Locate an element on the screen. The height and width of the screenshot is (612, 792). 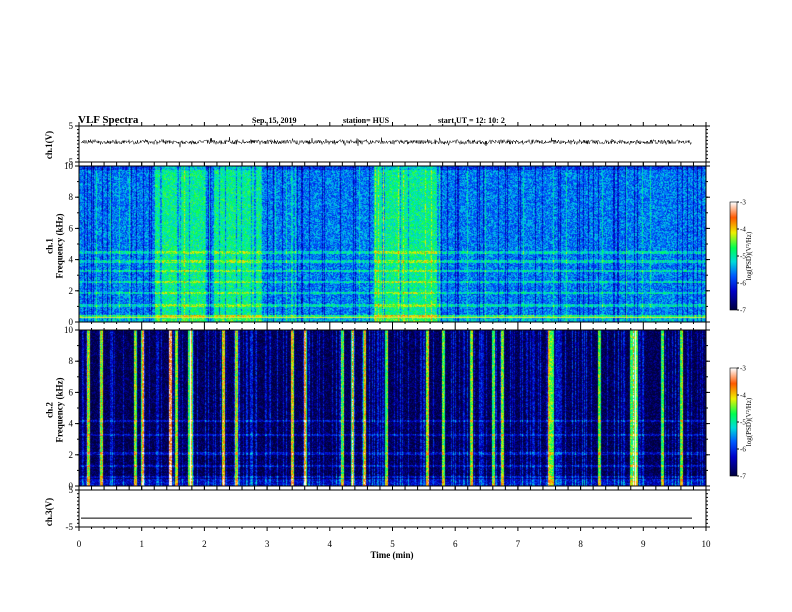
ch1-waveform-ylabel: ch.1(V) is located at coordinates (49, 145).